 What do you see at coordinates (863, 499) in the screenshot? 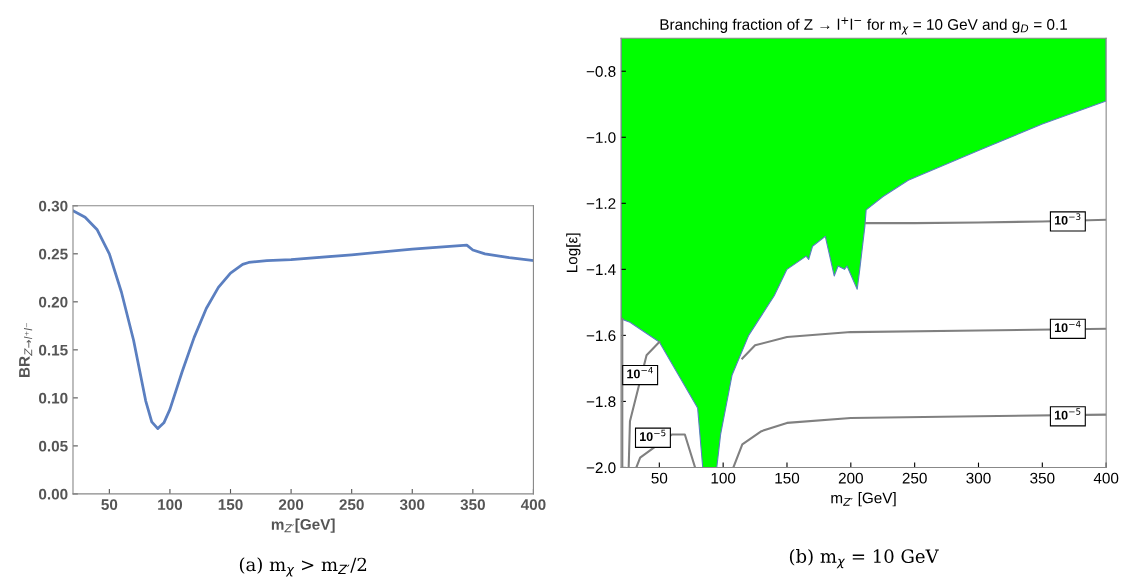
I see `x-axis-title: m$_{Z′}$ [GeV]` at bounding box center [863, 499].